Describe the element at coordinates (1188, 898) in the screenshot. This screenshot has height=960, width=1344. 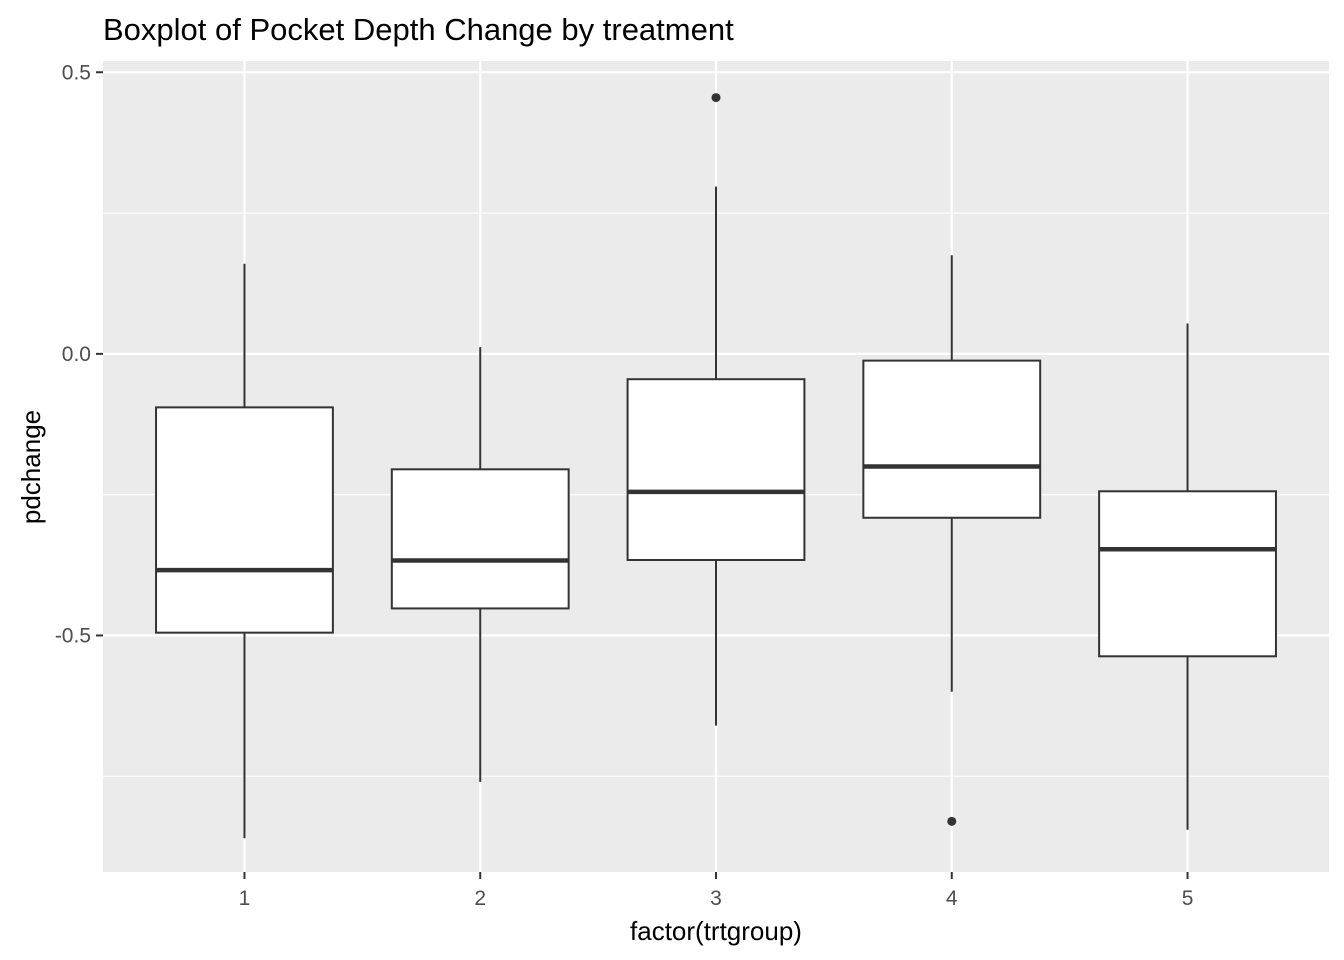
I see `x-tick-label: 5` at that location.